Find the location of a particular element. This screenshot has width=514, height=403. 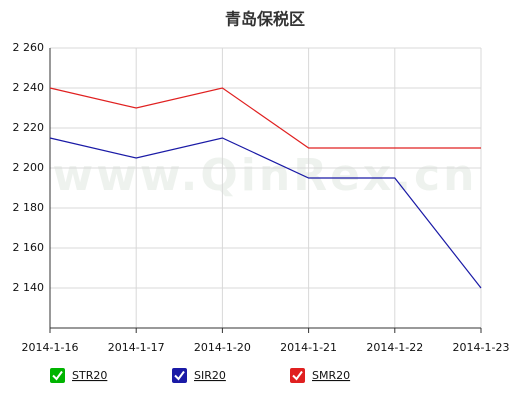

y-tick-label: 2 240 is located at coordinates (29, 87).